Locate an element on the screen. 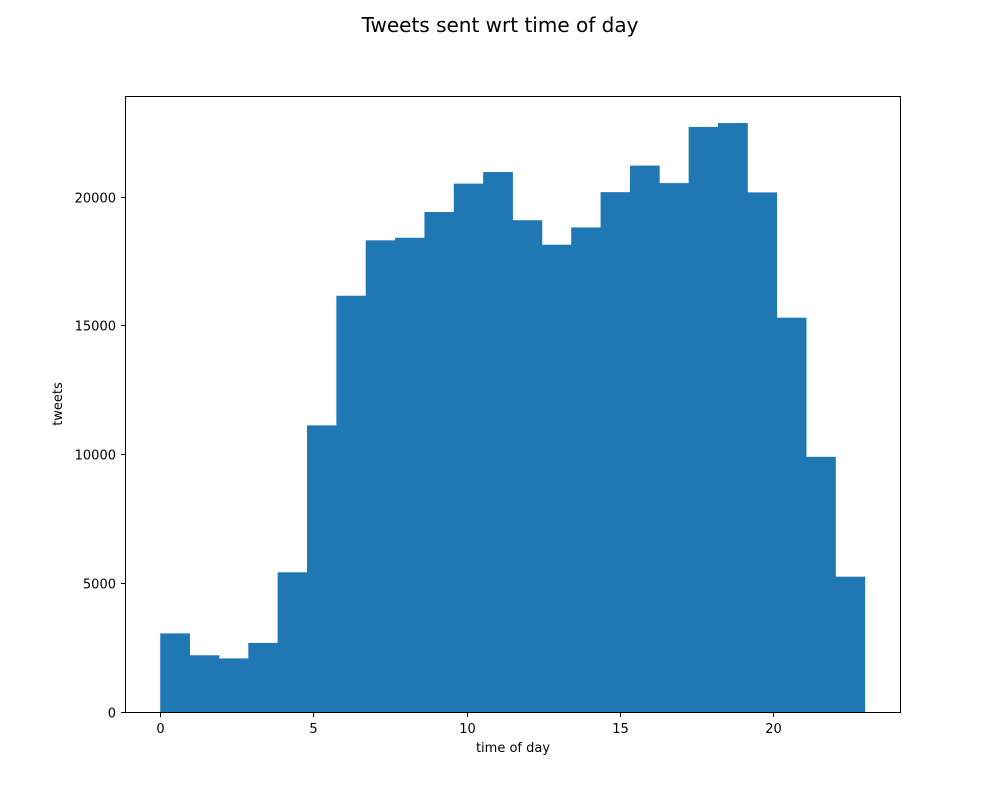 This screenshot has height=800, width=1000. y-tick-label: 15000 is located at coordinates (95, 327).